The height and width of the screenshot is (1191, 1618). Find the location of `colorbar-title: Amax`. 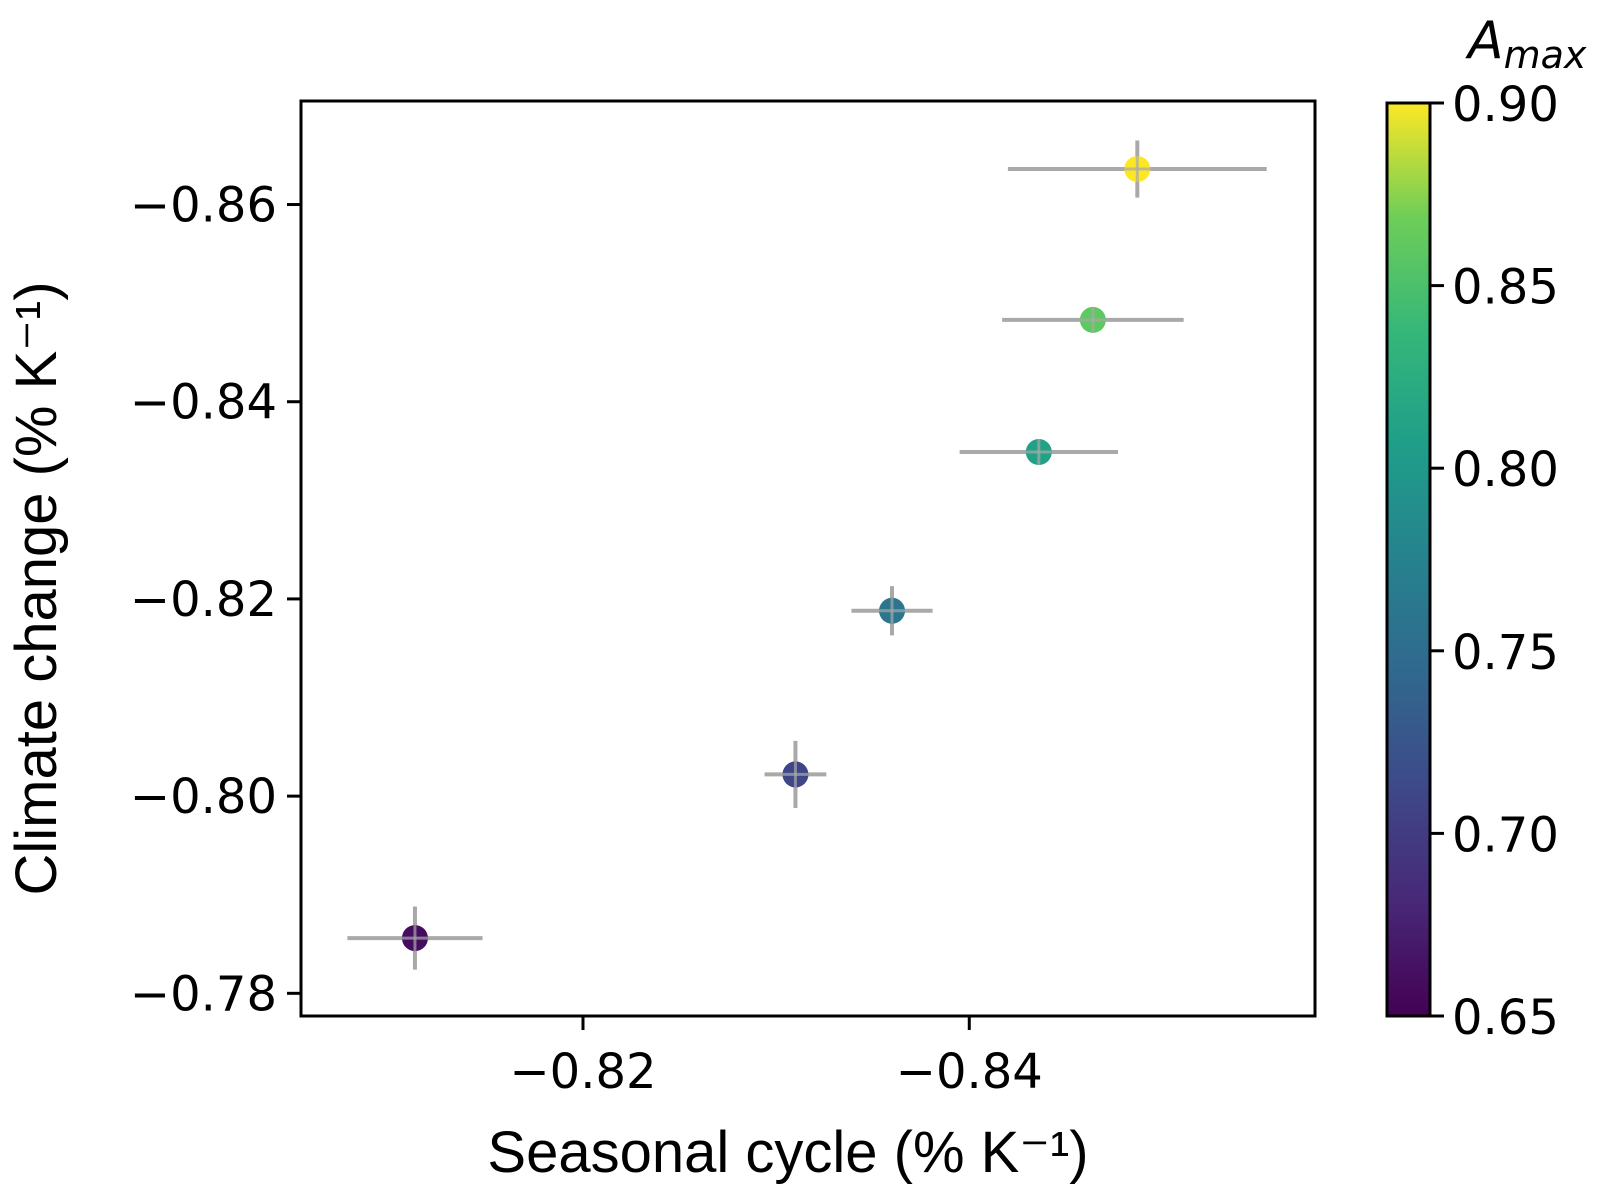

colorbar-title: Amax is located at coordinates (1526, 44).